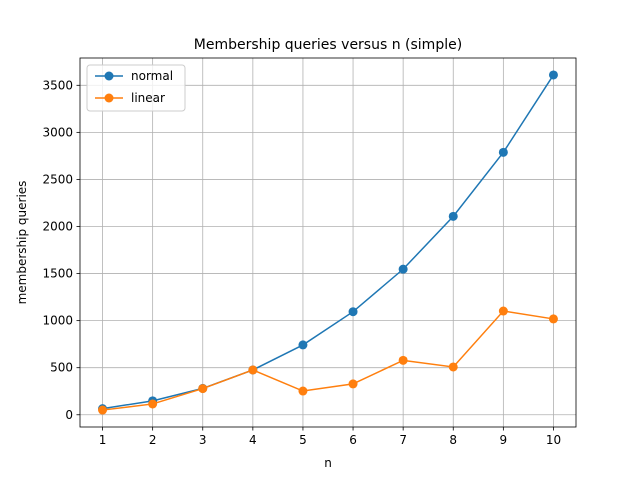  I want to click on legend-label-normal: normal, so click(152, 76).